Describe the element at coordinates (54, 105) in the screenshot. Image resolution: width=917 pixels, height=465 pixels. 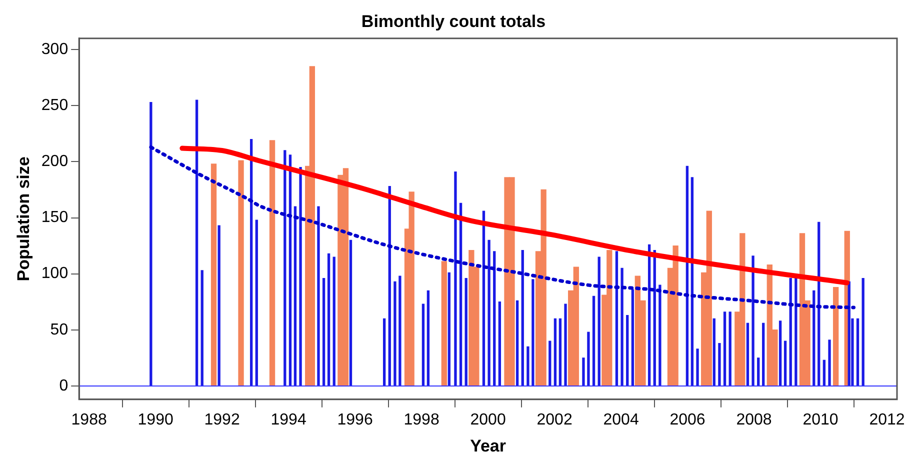
I see `y-tick-label: 250` at that location.